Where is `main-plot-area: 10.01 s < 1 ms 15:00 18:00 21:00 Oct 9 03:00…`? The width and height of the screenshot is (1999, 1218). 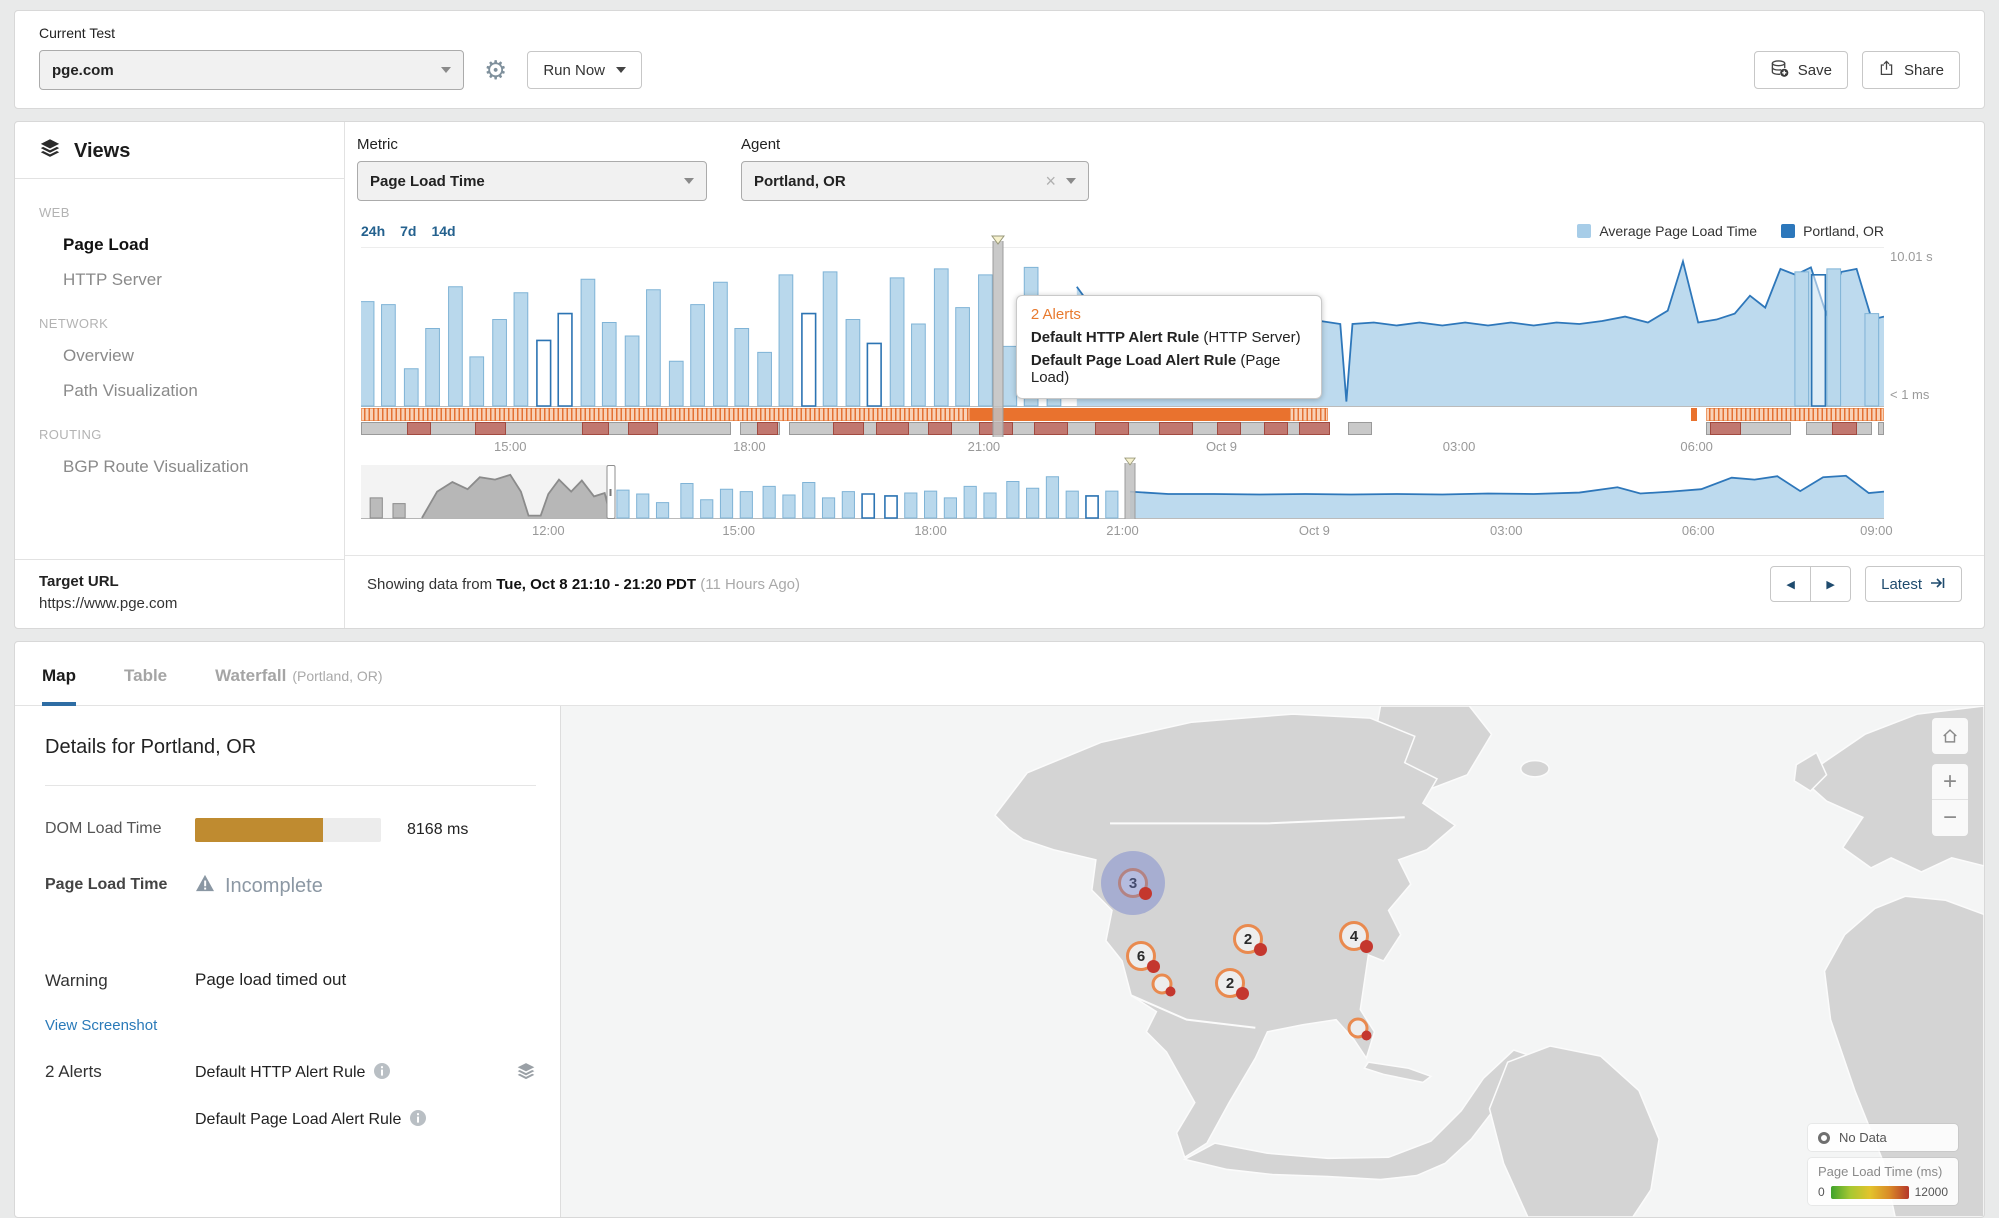
main-plot-area: 10.01 s < 1 ms 15:00 18:00 21:00 Oct 9 03:00… is located at coordinates (1147, 345).